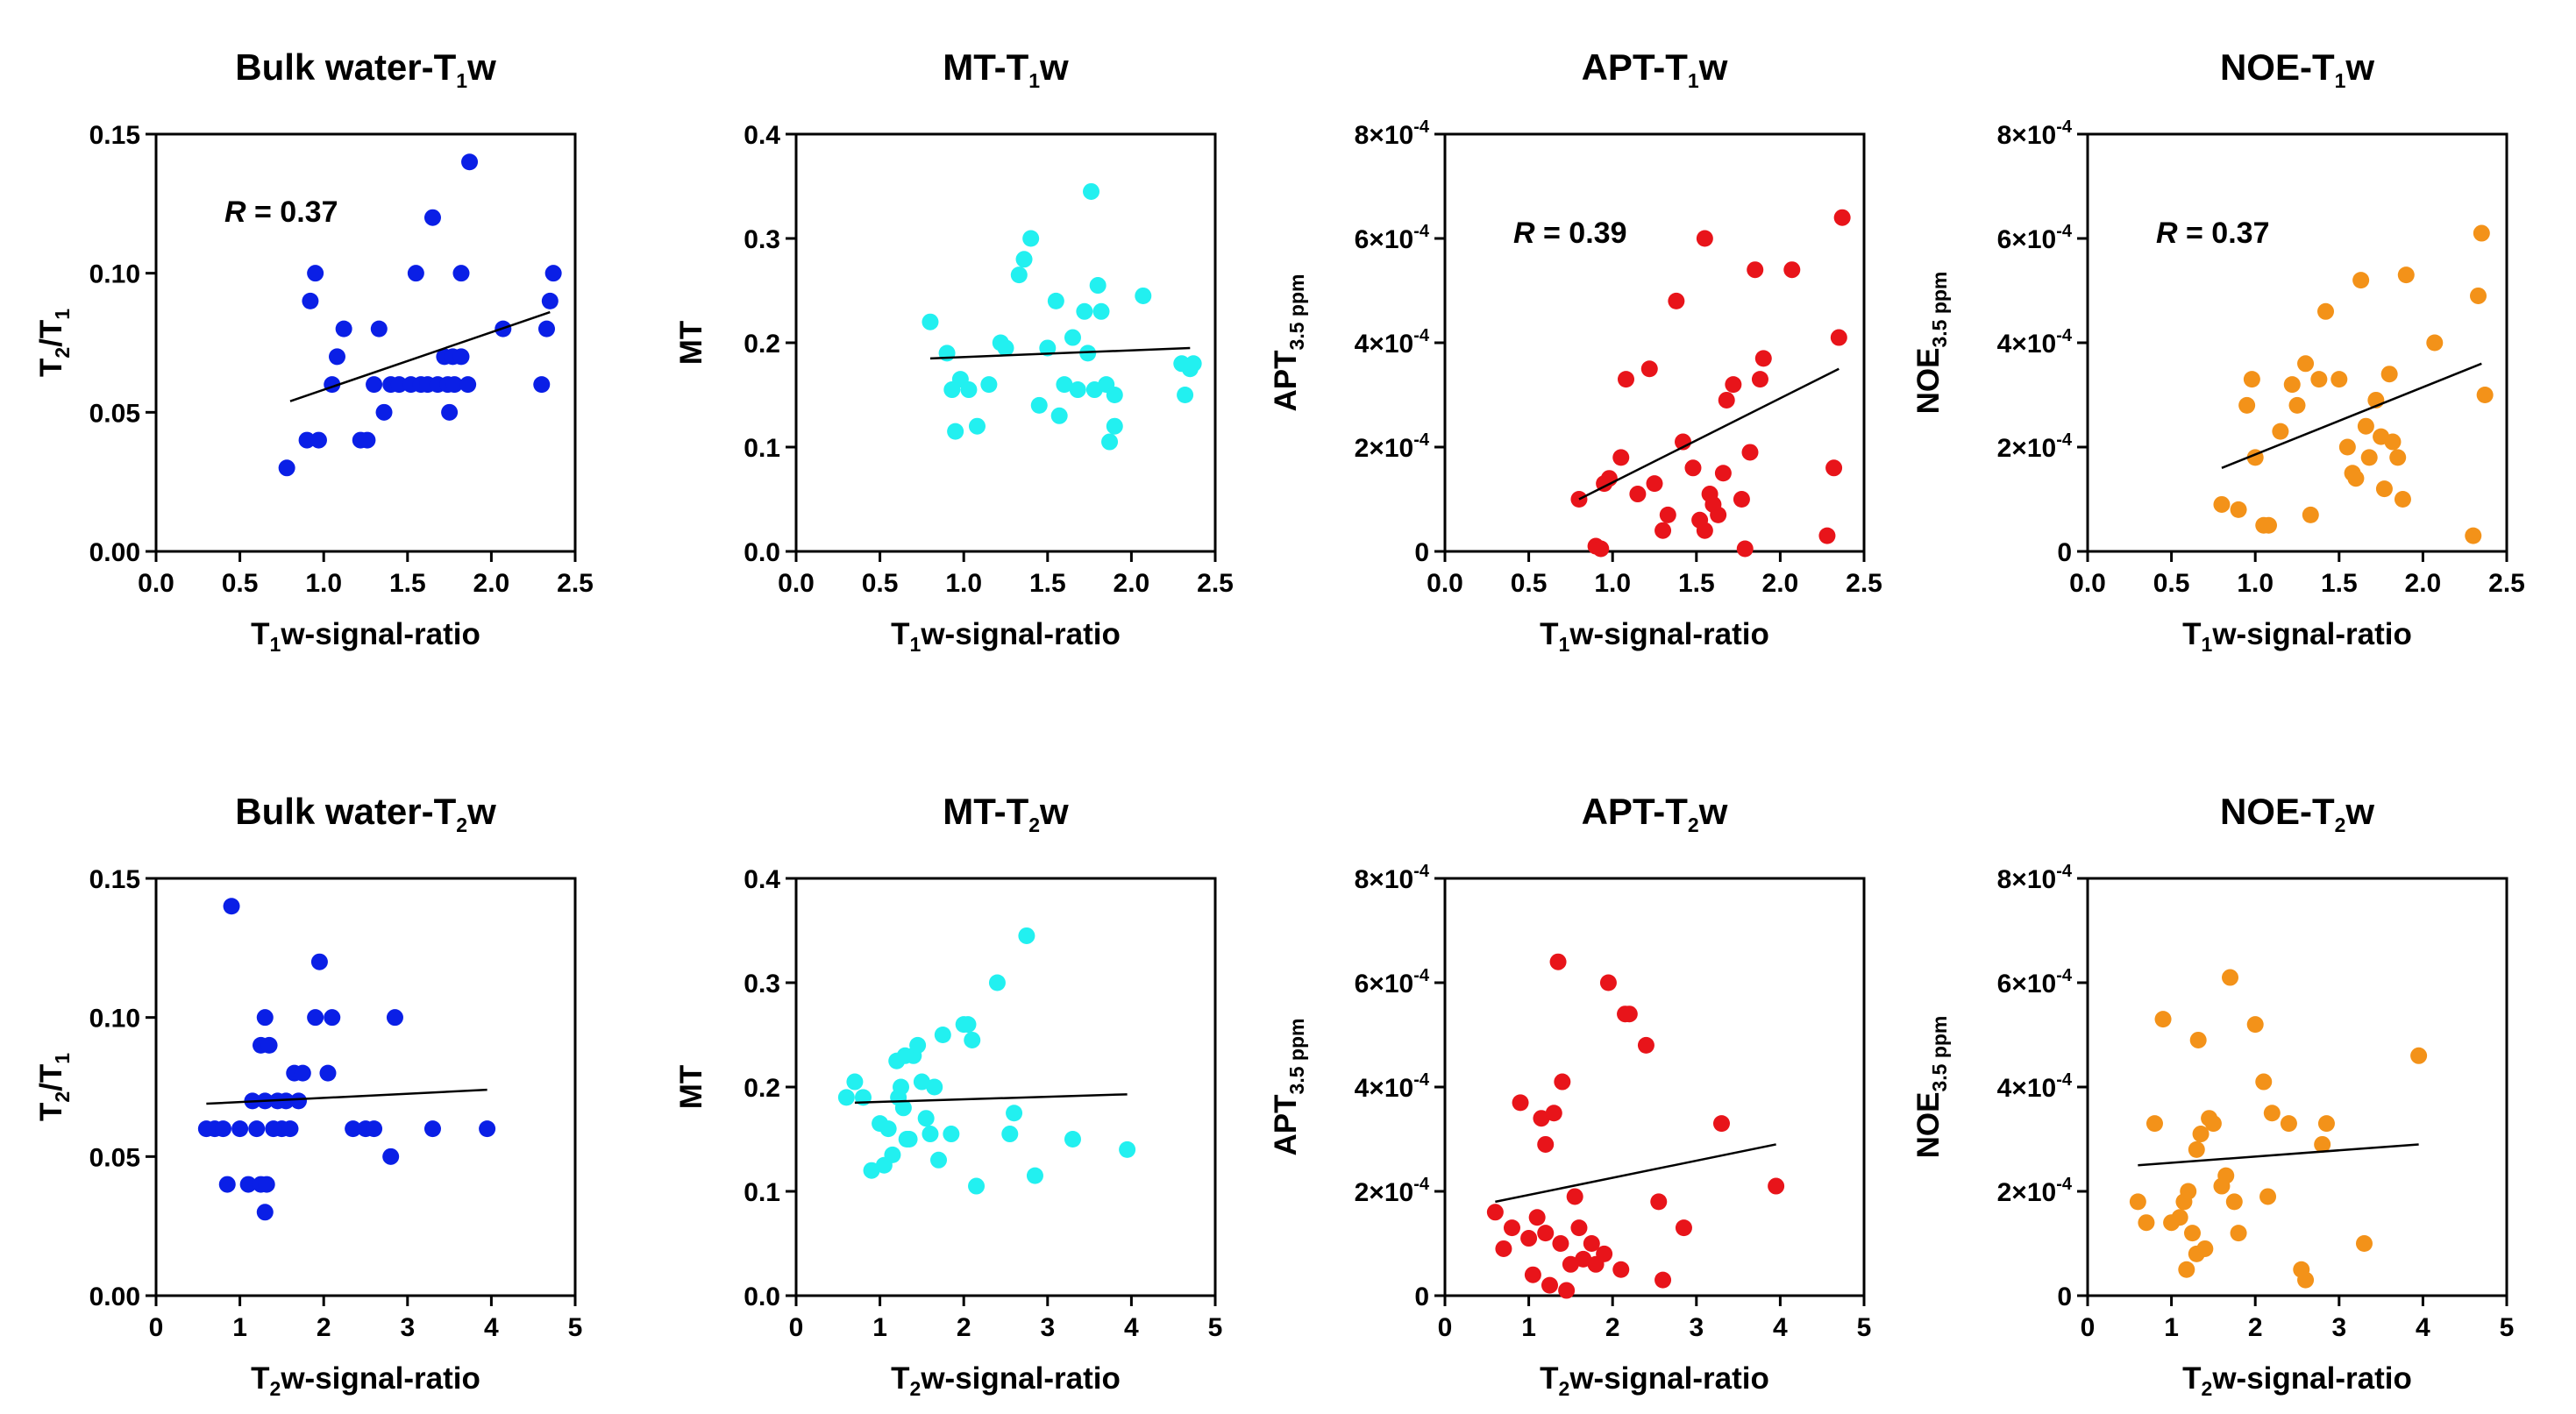  I want to click on y-tick-text: 0.00, so click(114, 553).